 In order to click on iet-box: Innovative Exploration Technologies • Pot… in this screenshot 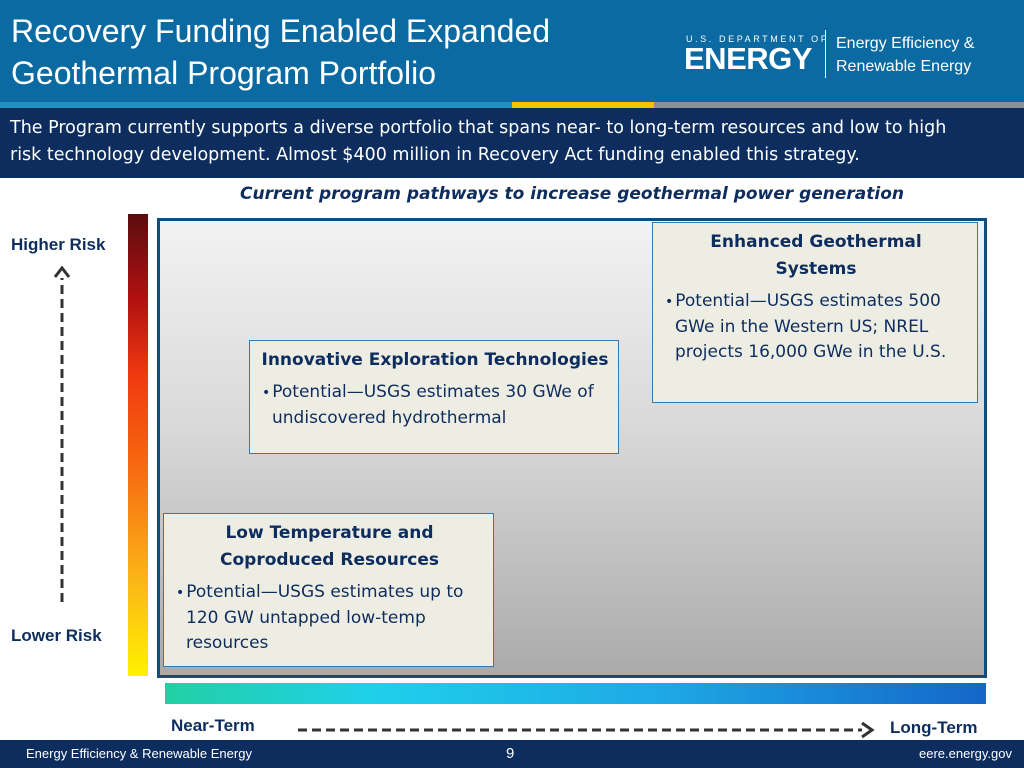, I will do `click(434, 397)`.